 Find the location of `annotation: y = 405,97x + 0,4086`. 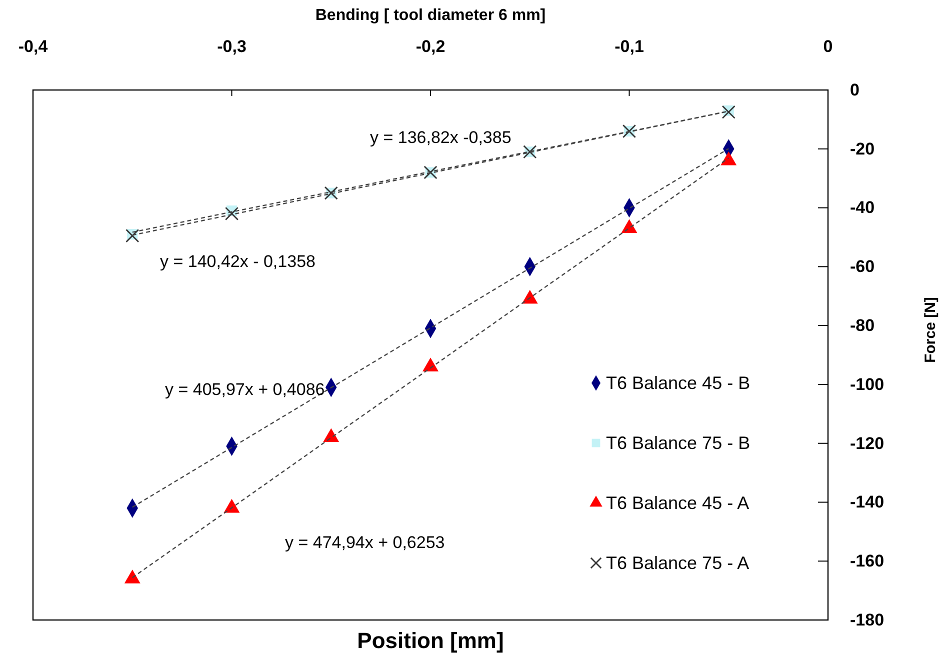

annotation: y = 405,97x + 0,4086 is located at coordinates (245, 389).